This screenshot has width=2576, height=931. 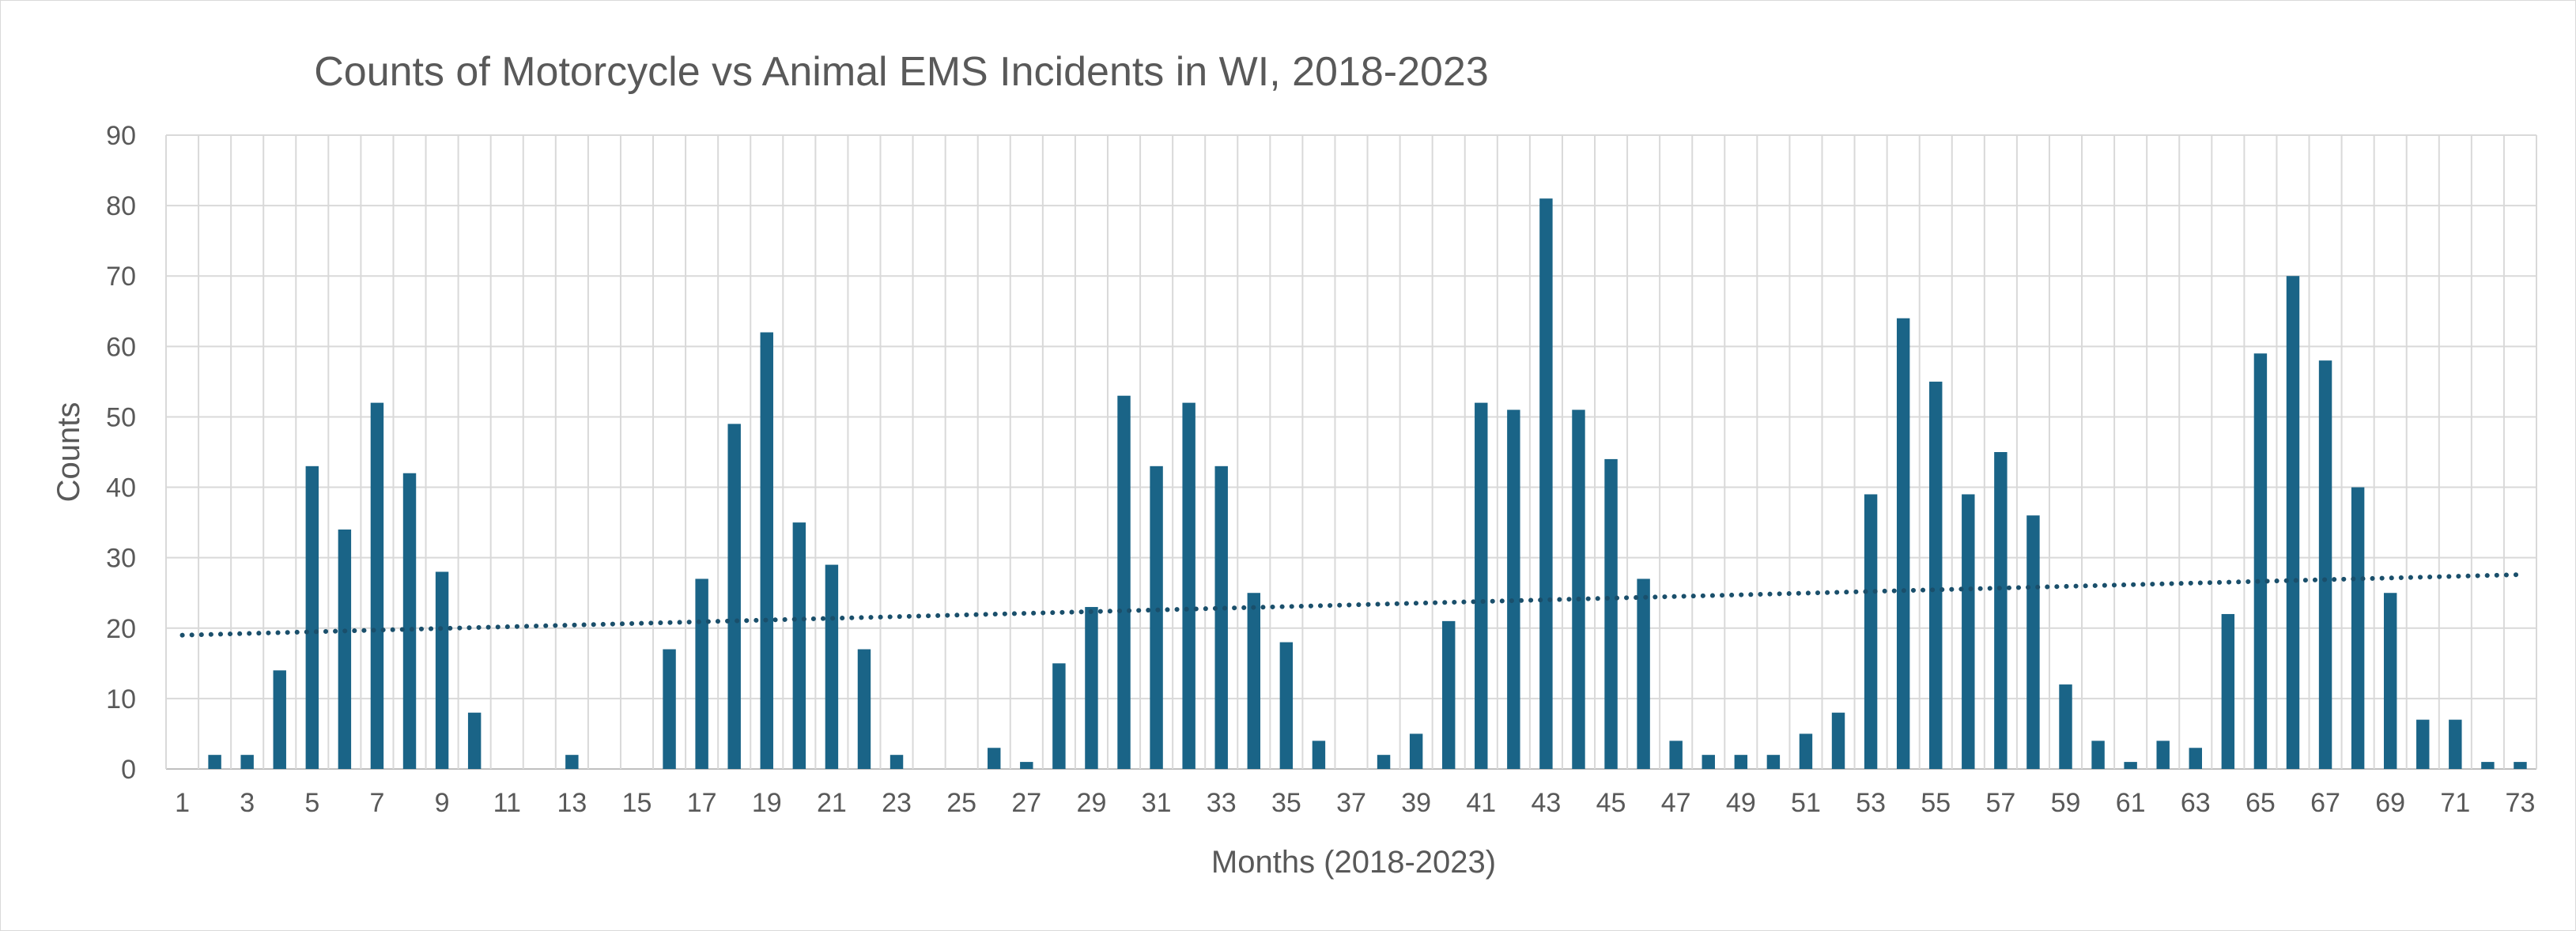 I want to click on x-tick-label: 7, so click(x=376, y=803).